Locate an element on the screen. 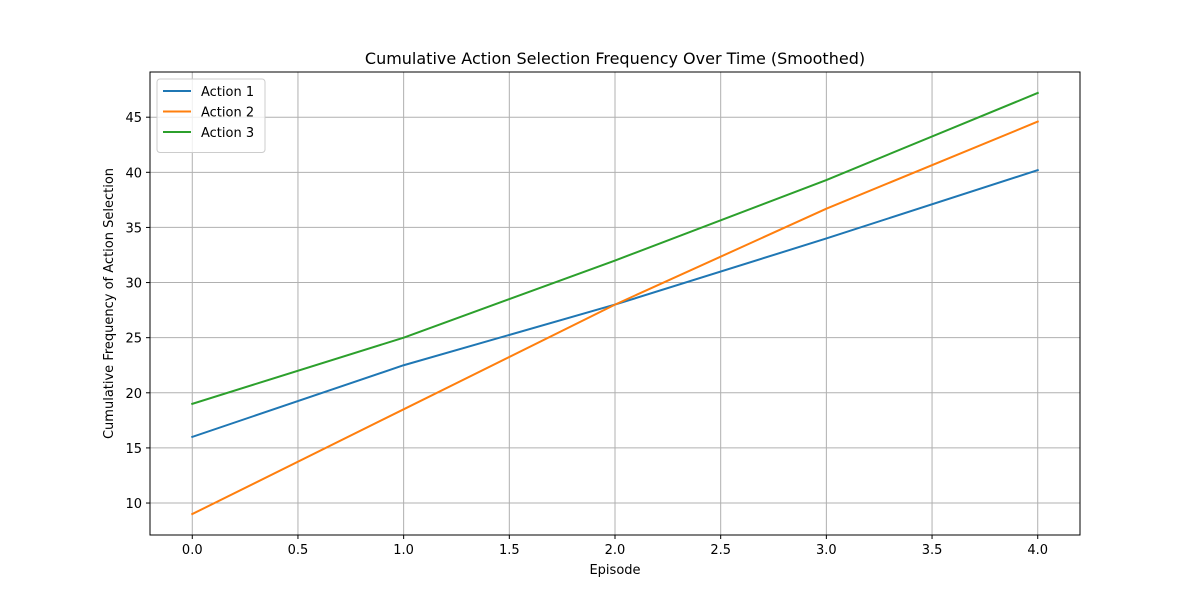 This screenshot has height=600, width=1200. x-tick-label: 4.0 is located at coordinates (1037, 550).